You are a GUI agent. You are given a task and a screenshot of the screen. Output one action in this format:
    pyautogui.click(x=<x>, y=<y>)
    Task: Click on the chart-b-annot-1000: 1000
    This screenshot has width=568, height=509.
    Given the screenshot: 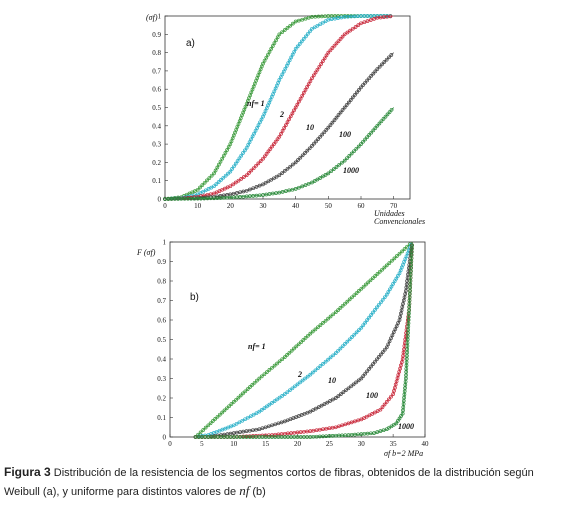 What is the action you would take?
    pyautogui.click(x=406, y=426)
    